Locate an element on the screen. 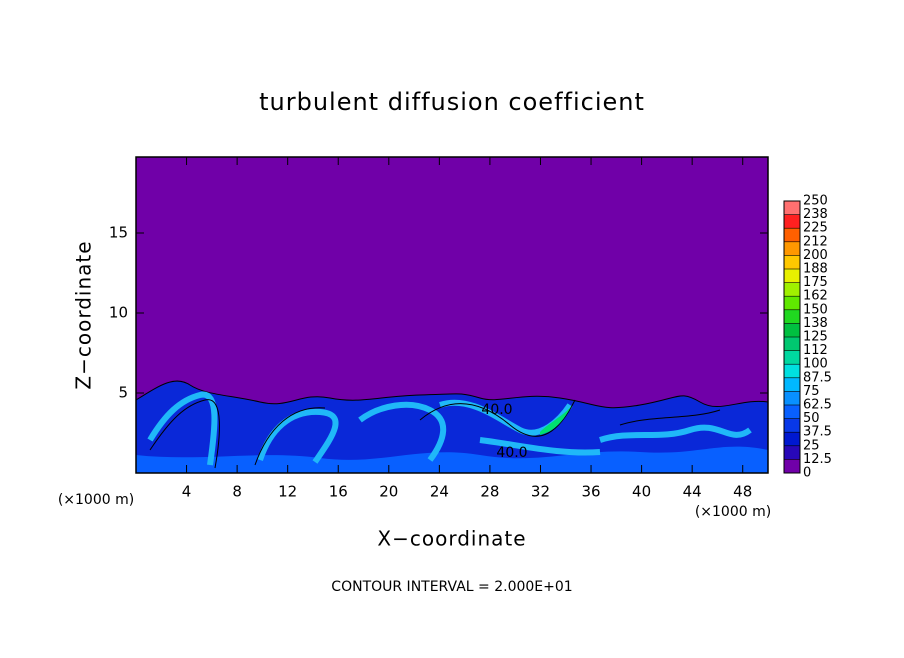 Image resolution: width=904 pixels, height=658 pixels. y-tick-label: 10 is located at coordinates (118, 313).